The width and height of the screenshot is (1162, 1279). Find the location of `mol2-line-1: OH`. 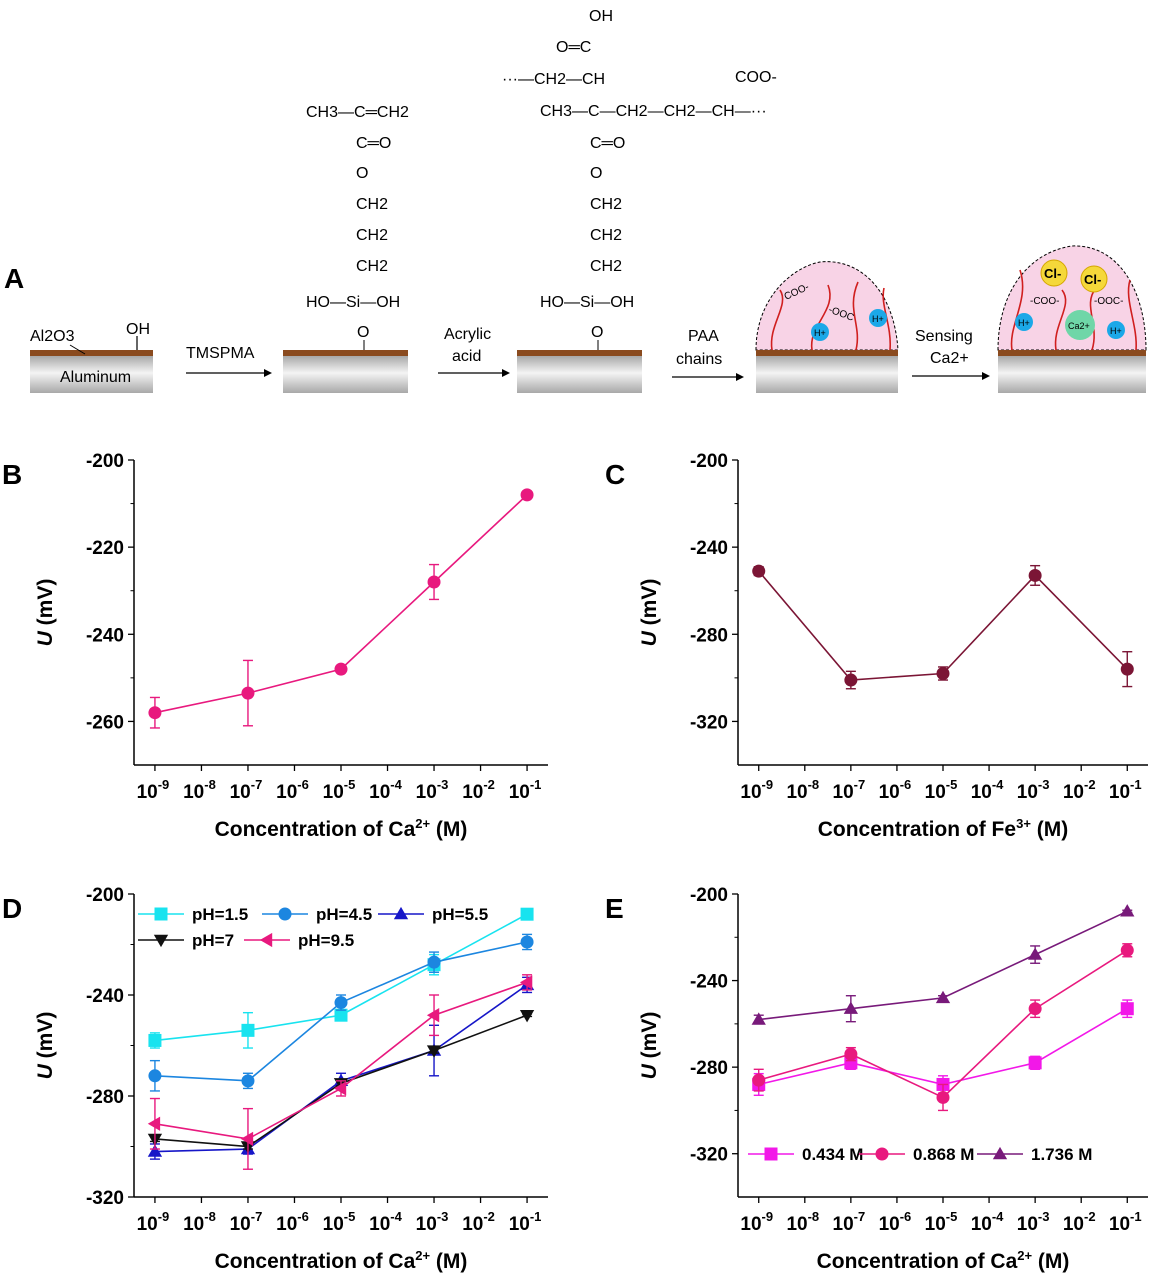

mol2-line-1: OH is located at coordinates (601, 16).